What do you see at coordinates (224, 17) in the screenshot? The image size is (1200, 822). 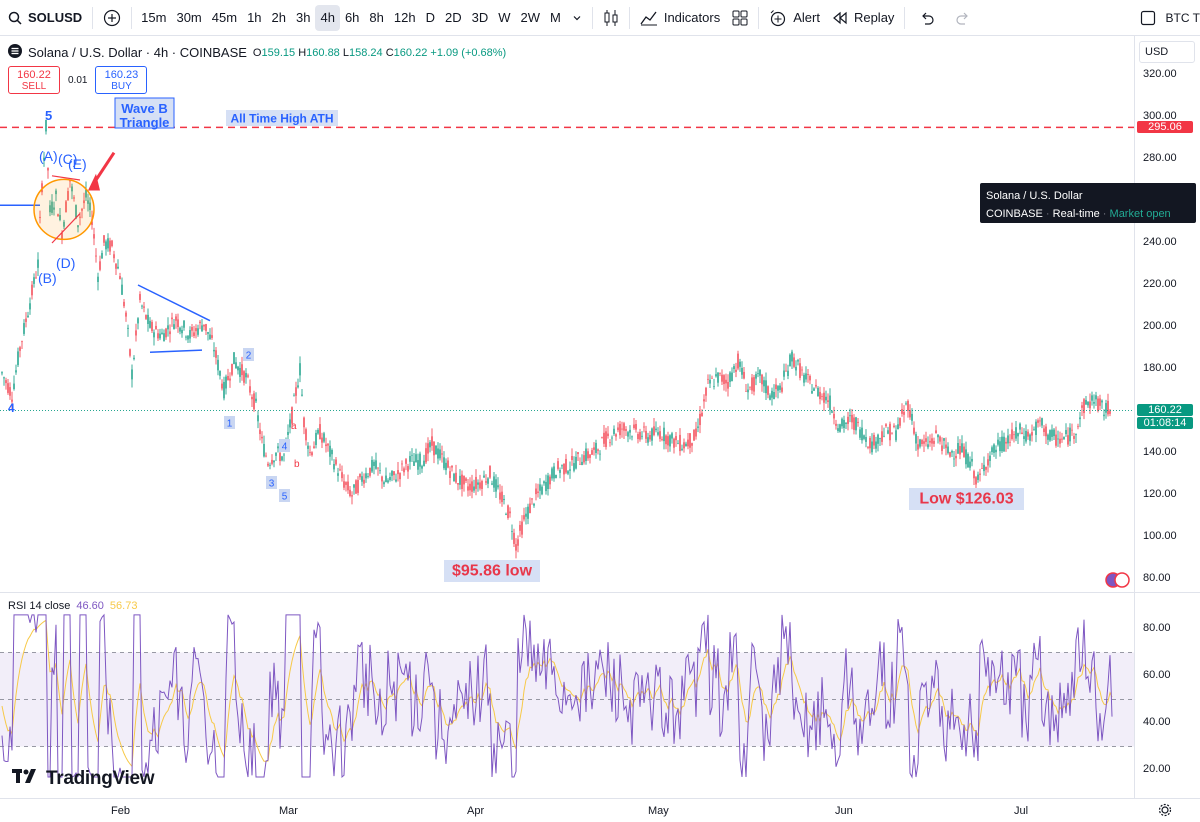 I see `interval-button-45m: 45m` at bounding box center [224, 17].